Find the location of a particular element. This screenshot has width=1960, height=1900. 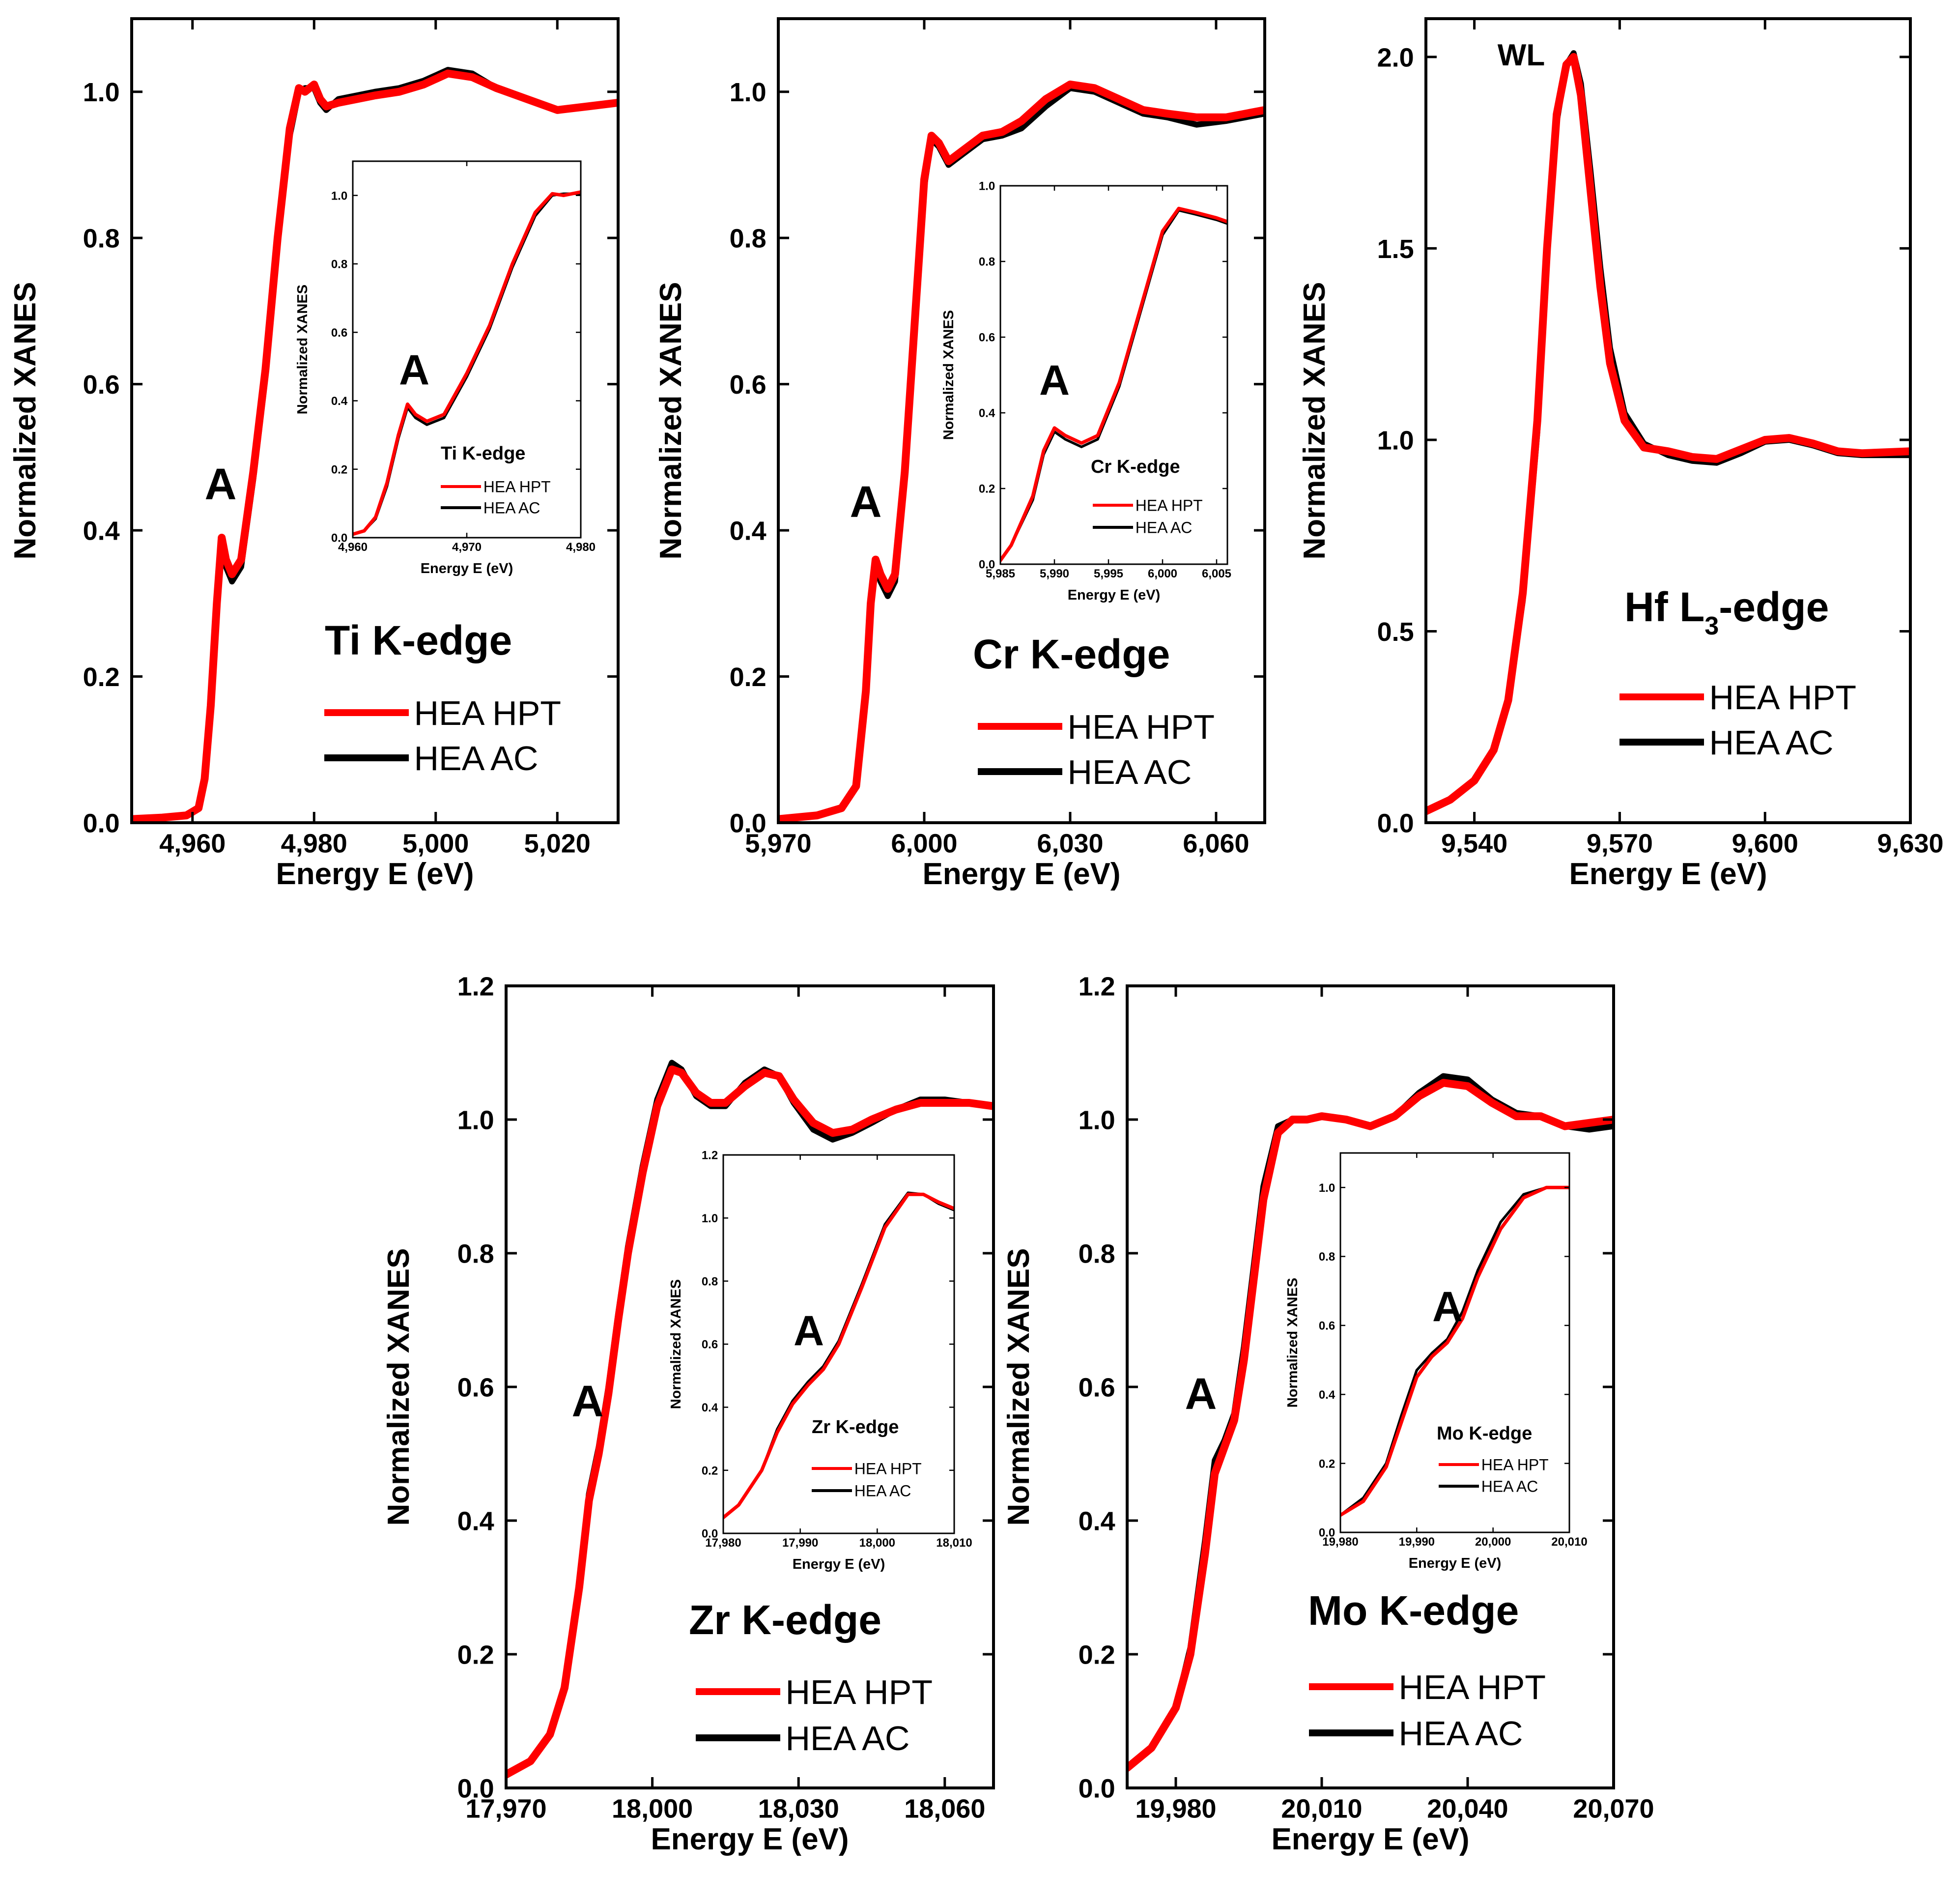

x-tick-label: 6,030 is located at coordinates (1070, 843).